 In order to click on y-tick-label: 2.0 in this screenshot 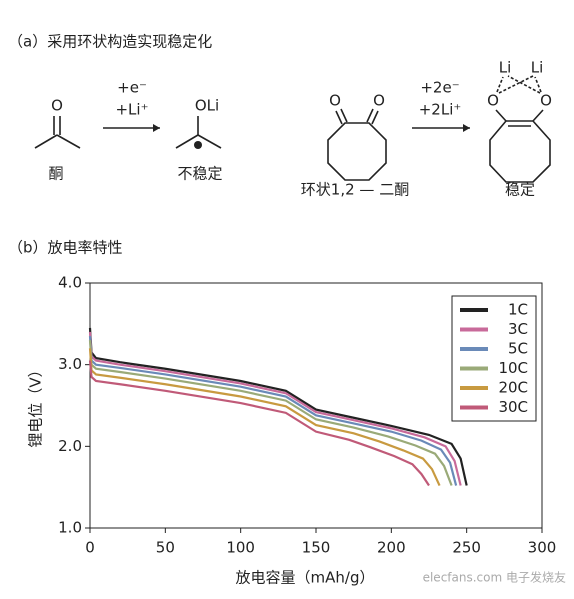, I will do `click(70, 446)`.